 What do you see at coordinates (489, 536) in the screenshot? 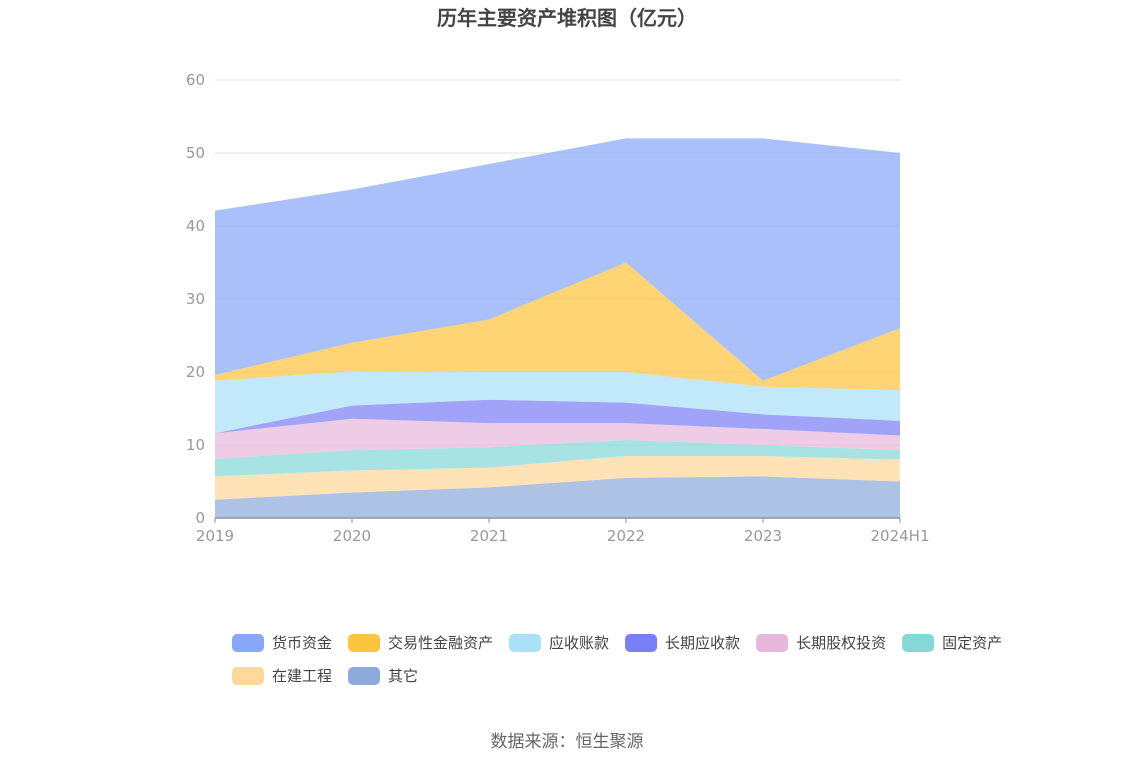
I see `x-tick-label: 2021` at bounding box center [489, 536].